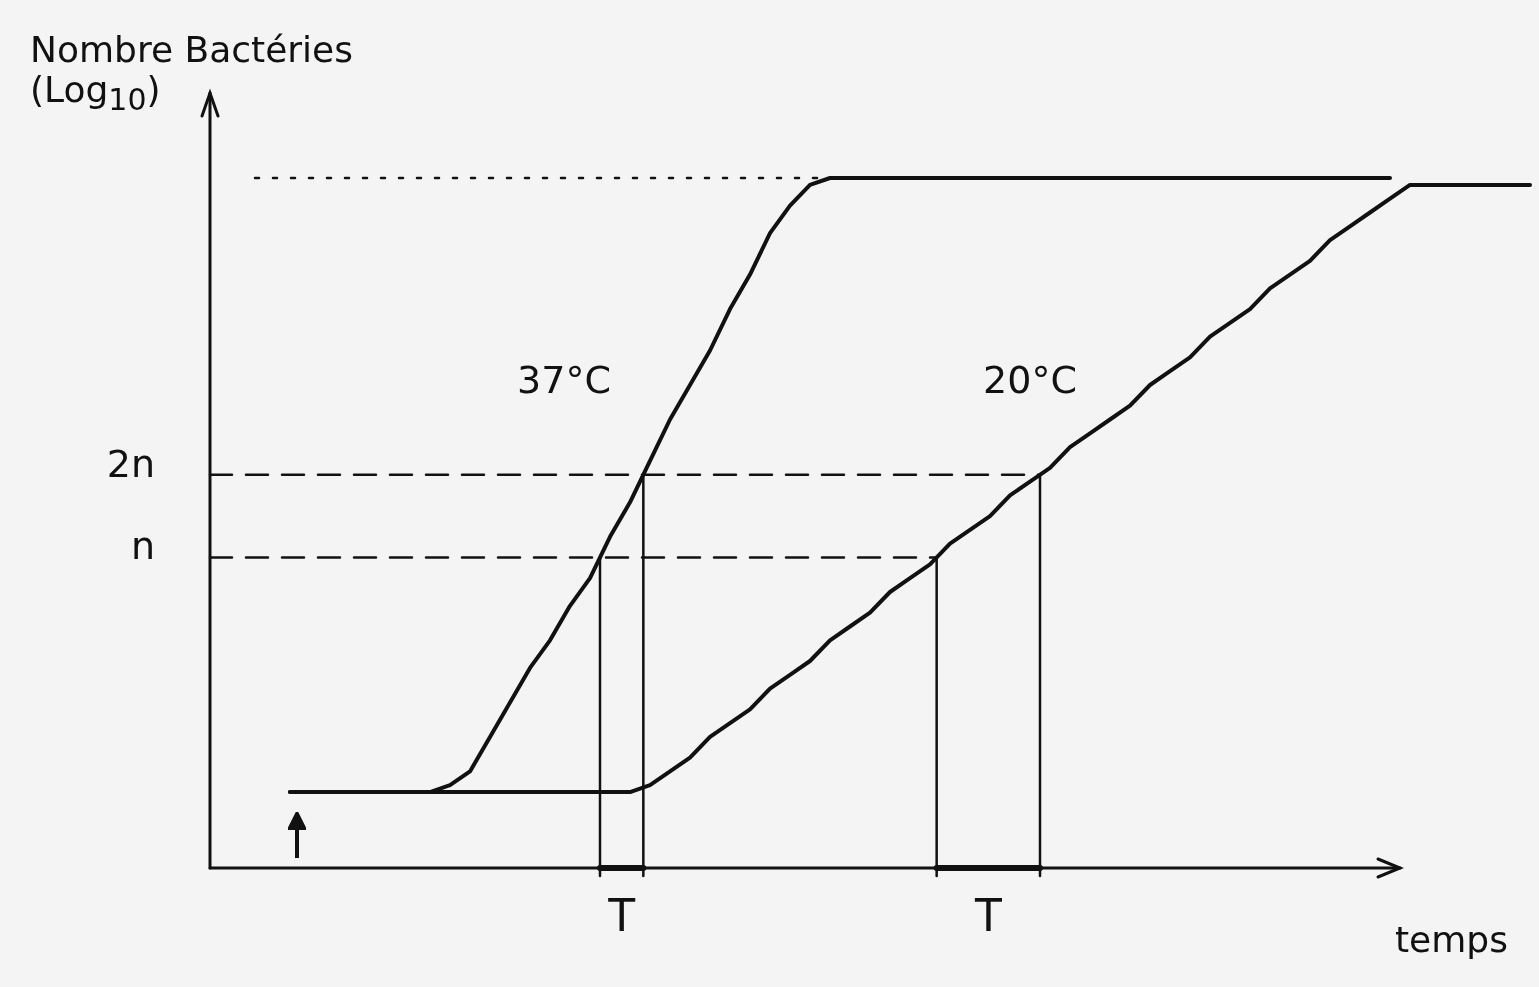  Describe the element at coordinates (564, 379) in the screenshot. I see `series-label: 37°C` at that location.